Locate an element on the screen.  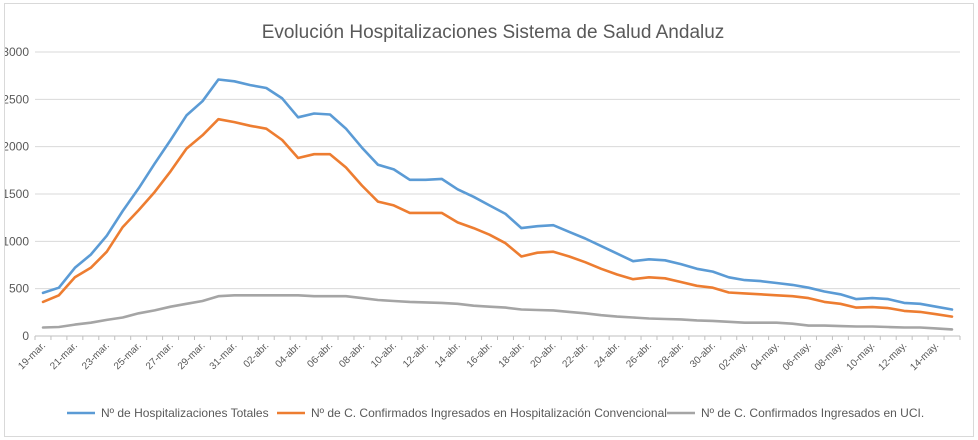
x-tick-label: 14-abr. is located at coordinates (448, 355).